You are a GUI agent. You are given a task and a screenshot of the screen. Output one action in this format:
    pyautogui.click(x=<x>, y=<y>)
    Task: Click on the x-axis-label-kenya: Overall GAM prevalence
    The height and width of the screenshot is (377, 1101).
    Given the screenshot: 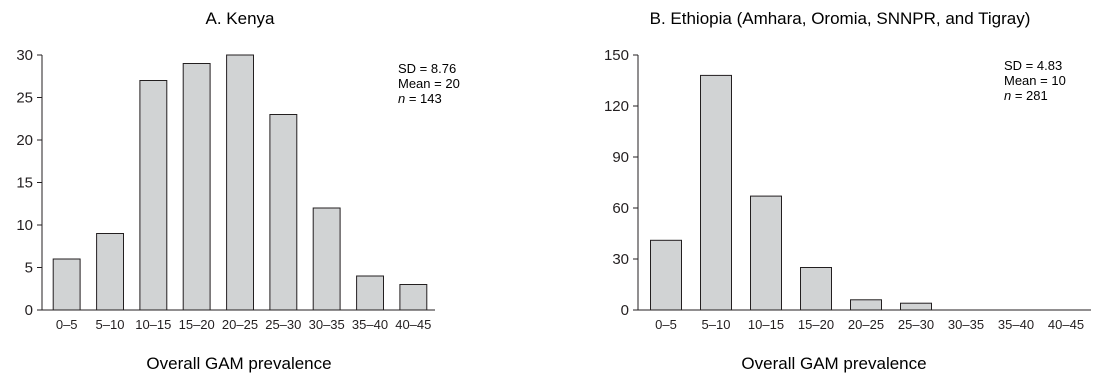 What is the action you would take?
    pyautogui.click(x=238, y=363)
    